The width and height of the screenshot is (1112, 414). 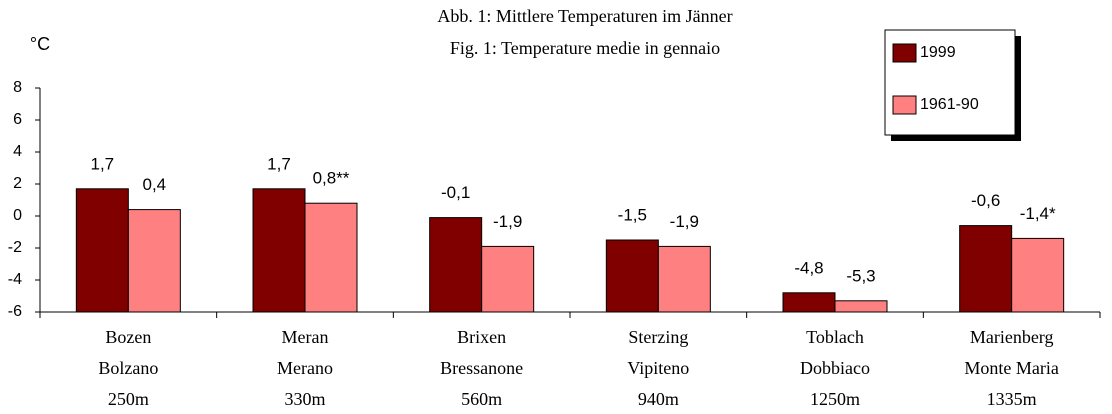 What do you see at coordinates (658, 337) in the screenshot?
I see `x-tick-label: Sterzing` at bounding box center [658, 337].